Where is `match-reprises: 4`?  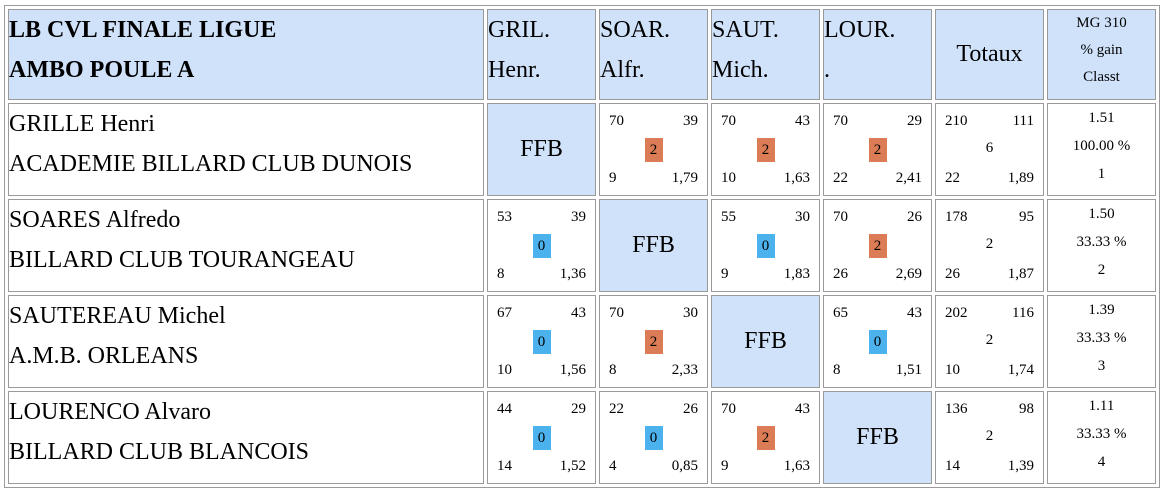
match-reprises: 4 is located at coordinates (613, 466).